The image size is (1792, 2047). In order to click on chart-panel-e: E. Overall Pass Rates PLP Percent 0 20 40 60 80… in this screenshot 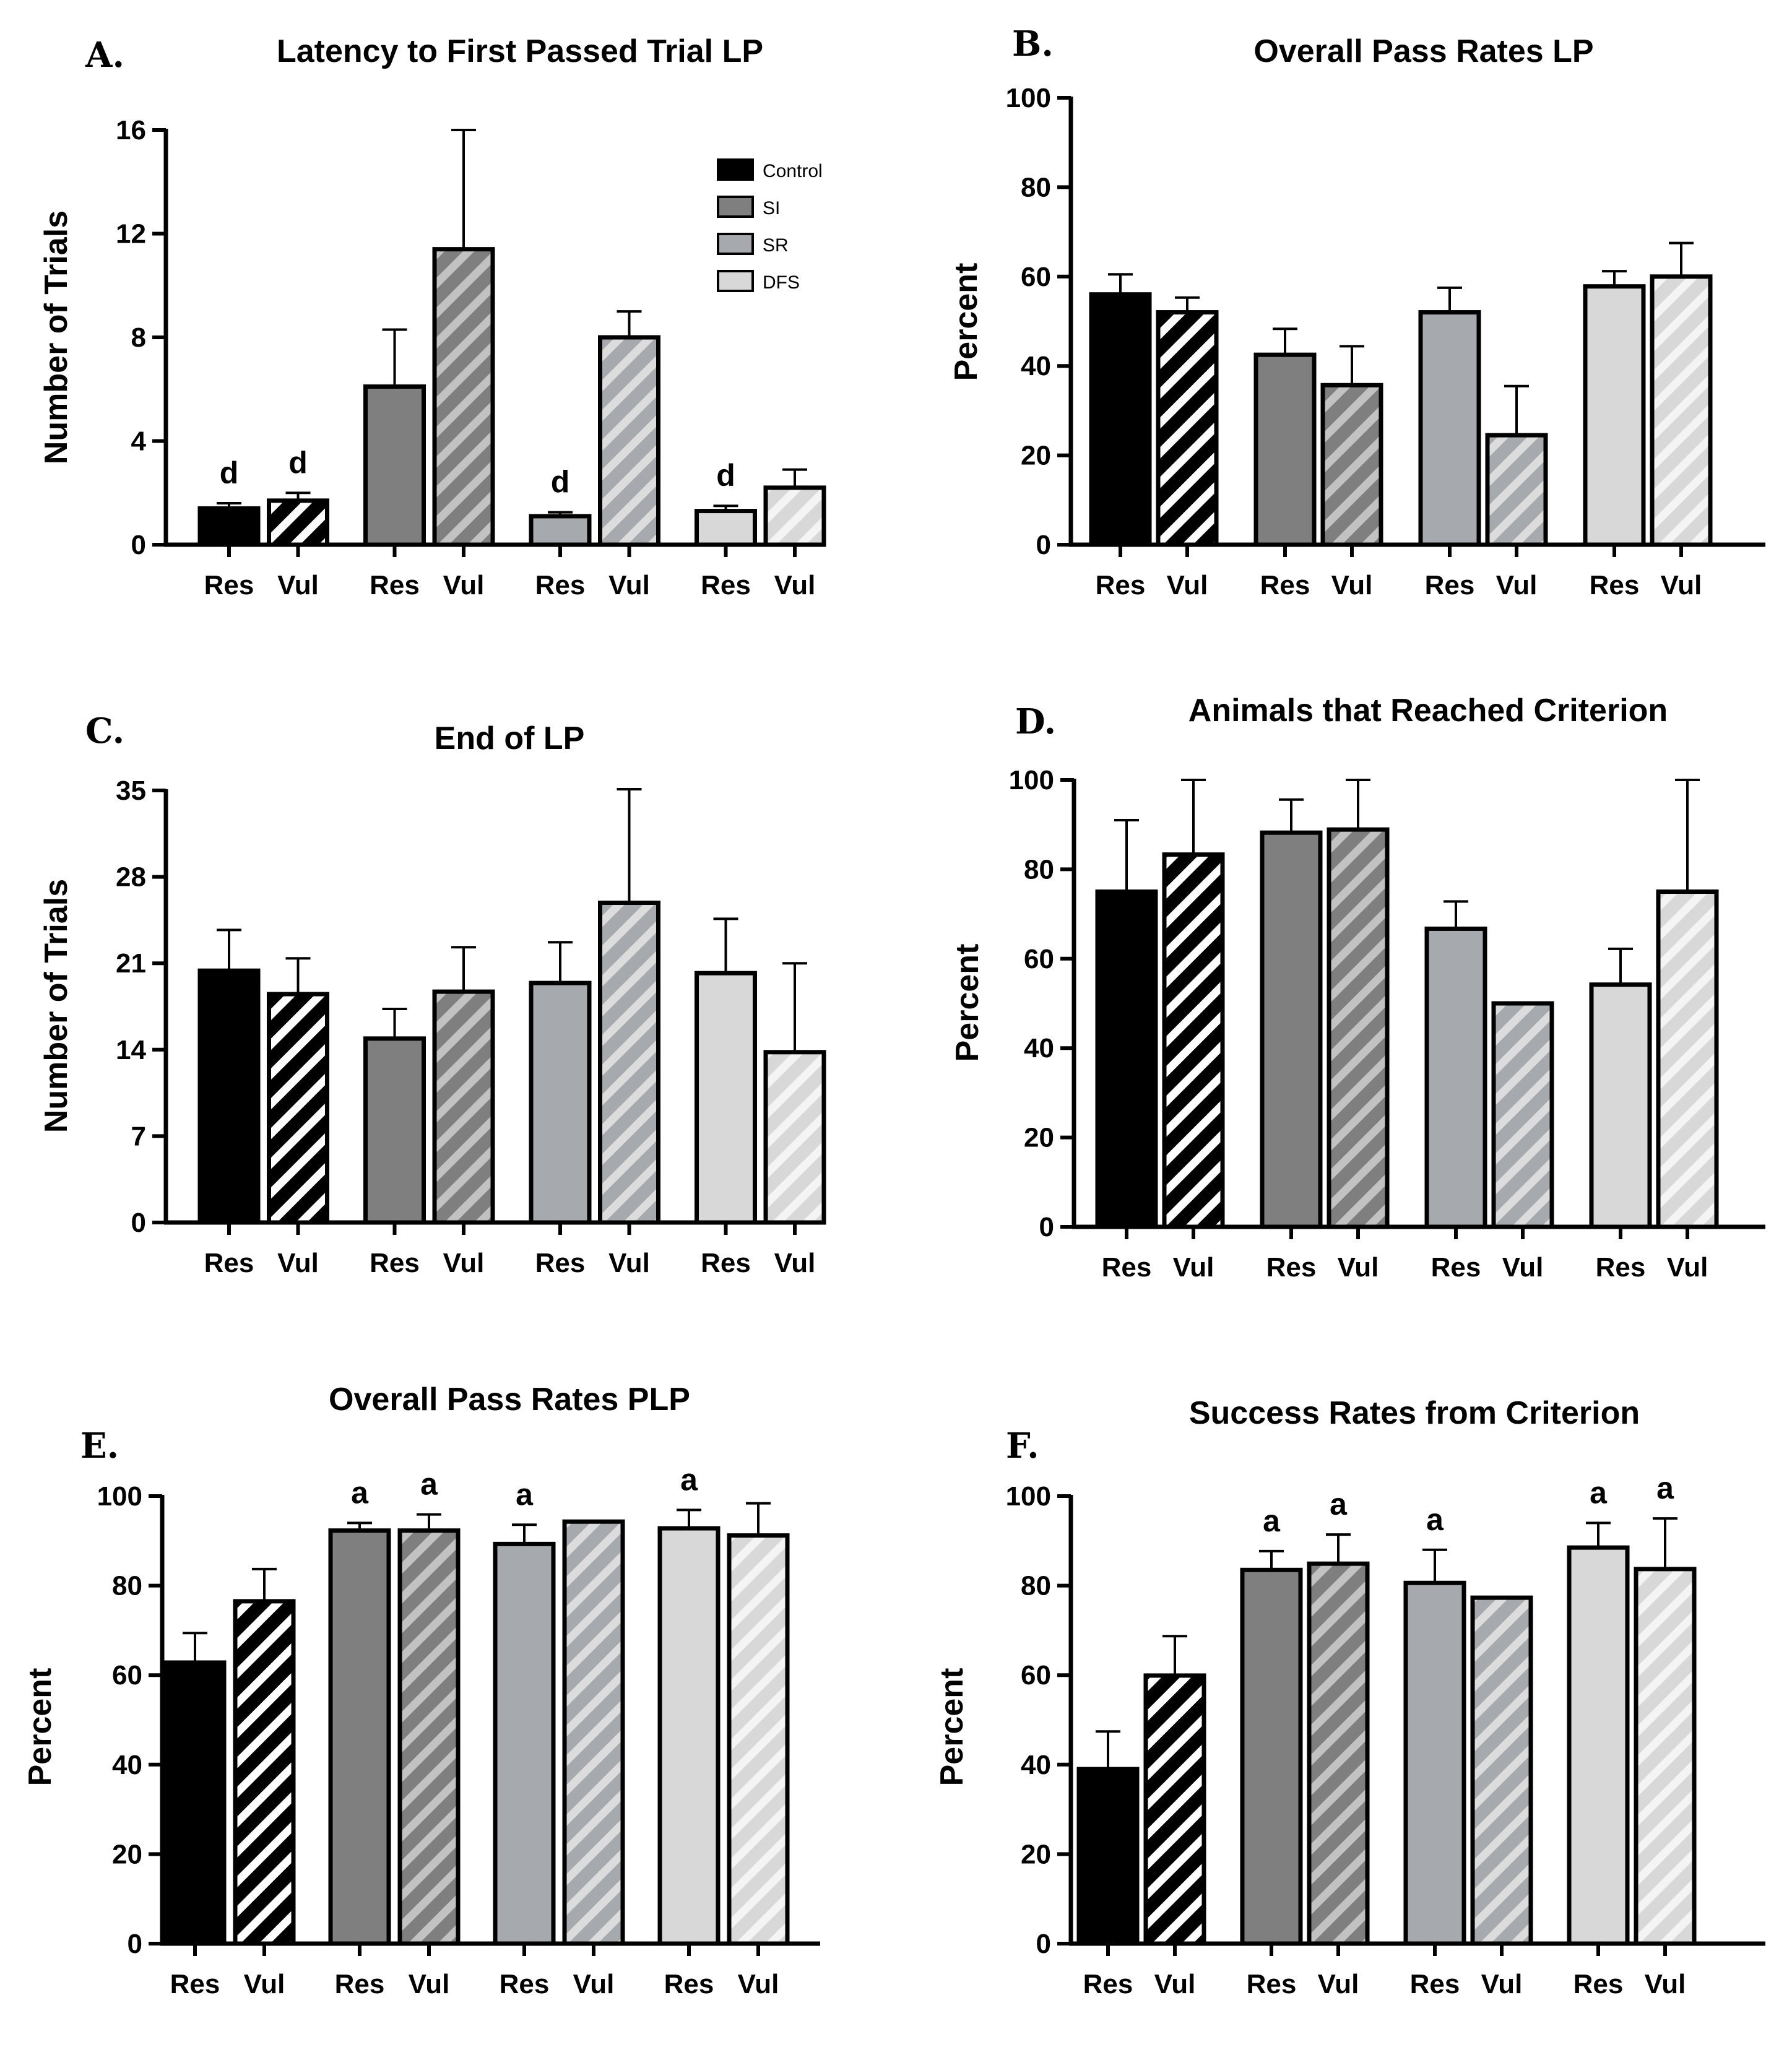, I will do `click(421, 1690)`.